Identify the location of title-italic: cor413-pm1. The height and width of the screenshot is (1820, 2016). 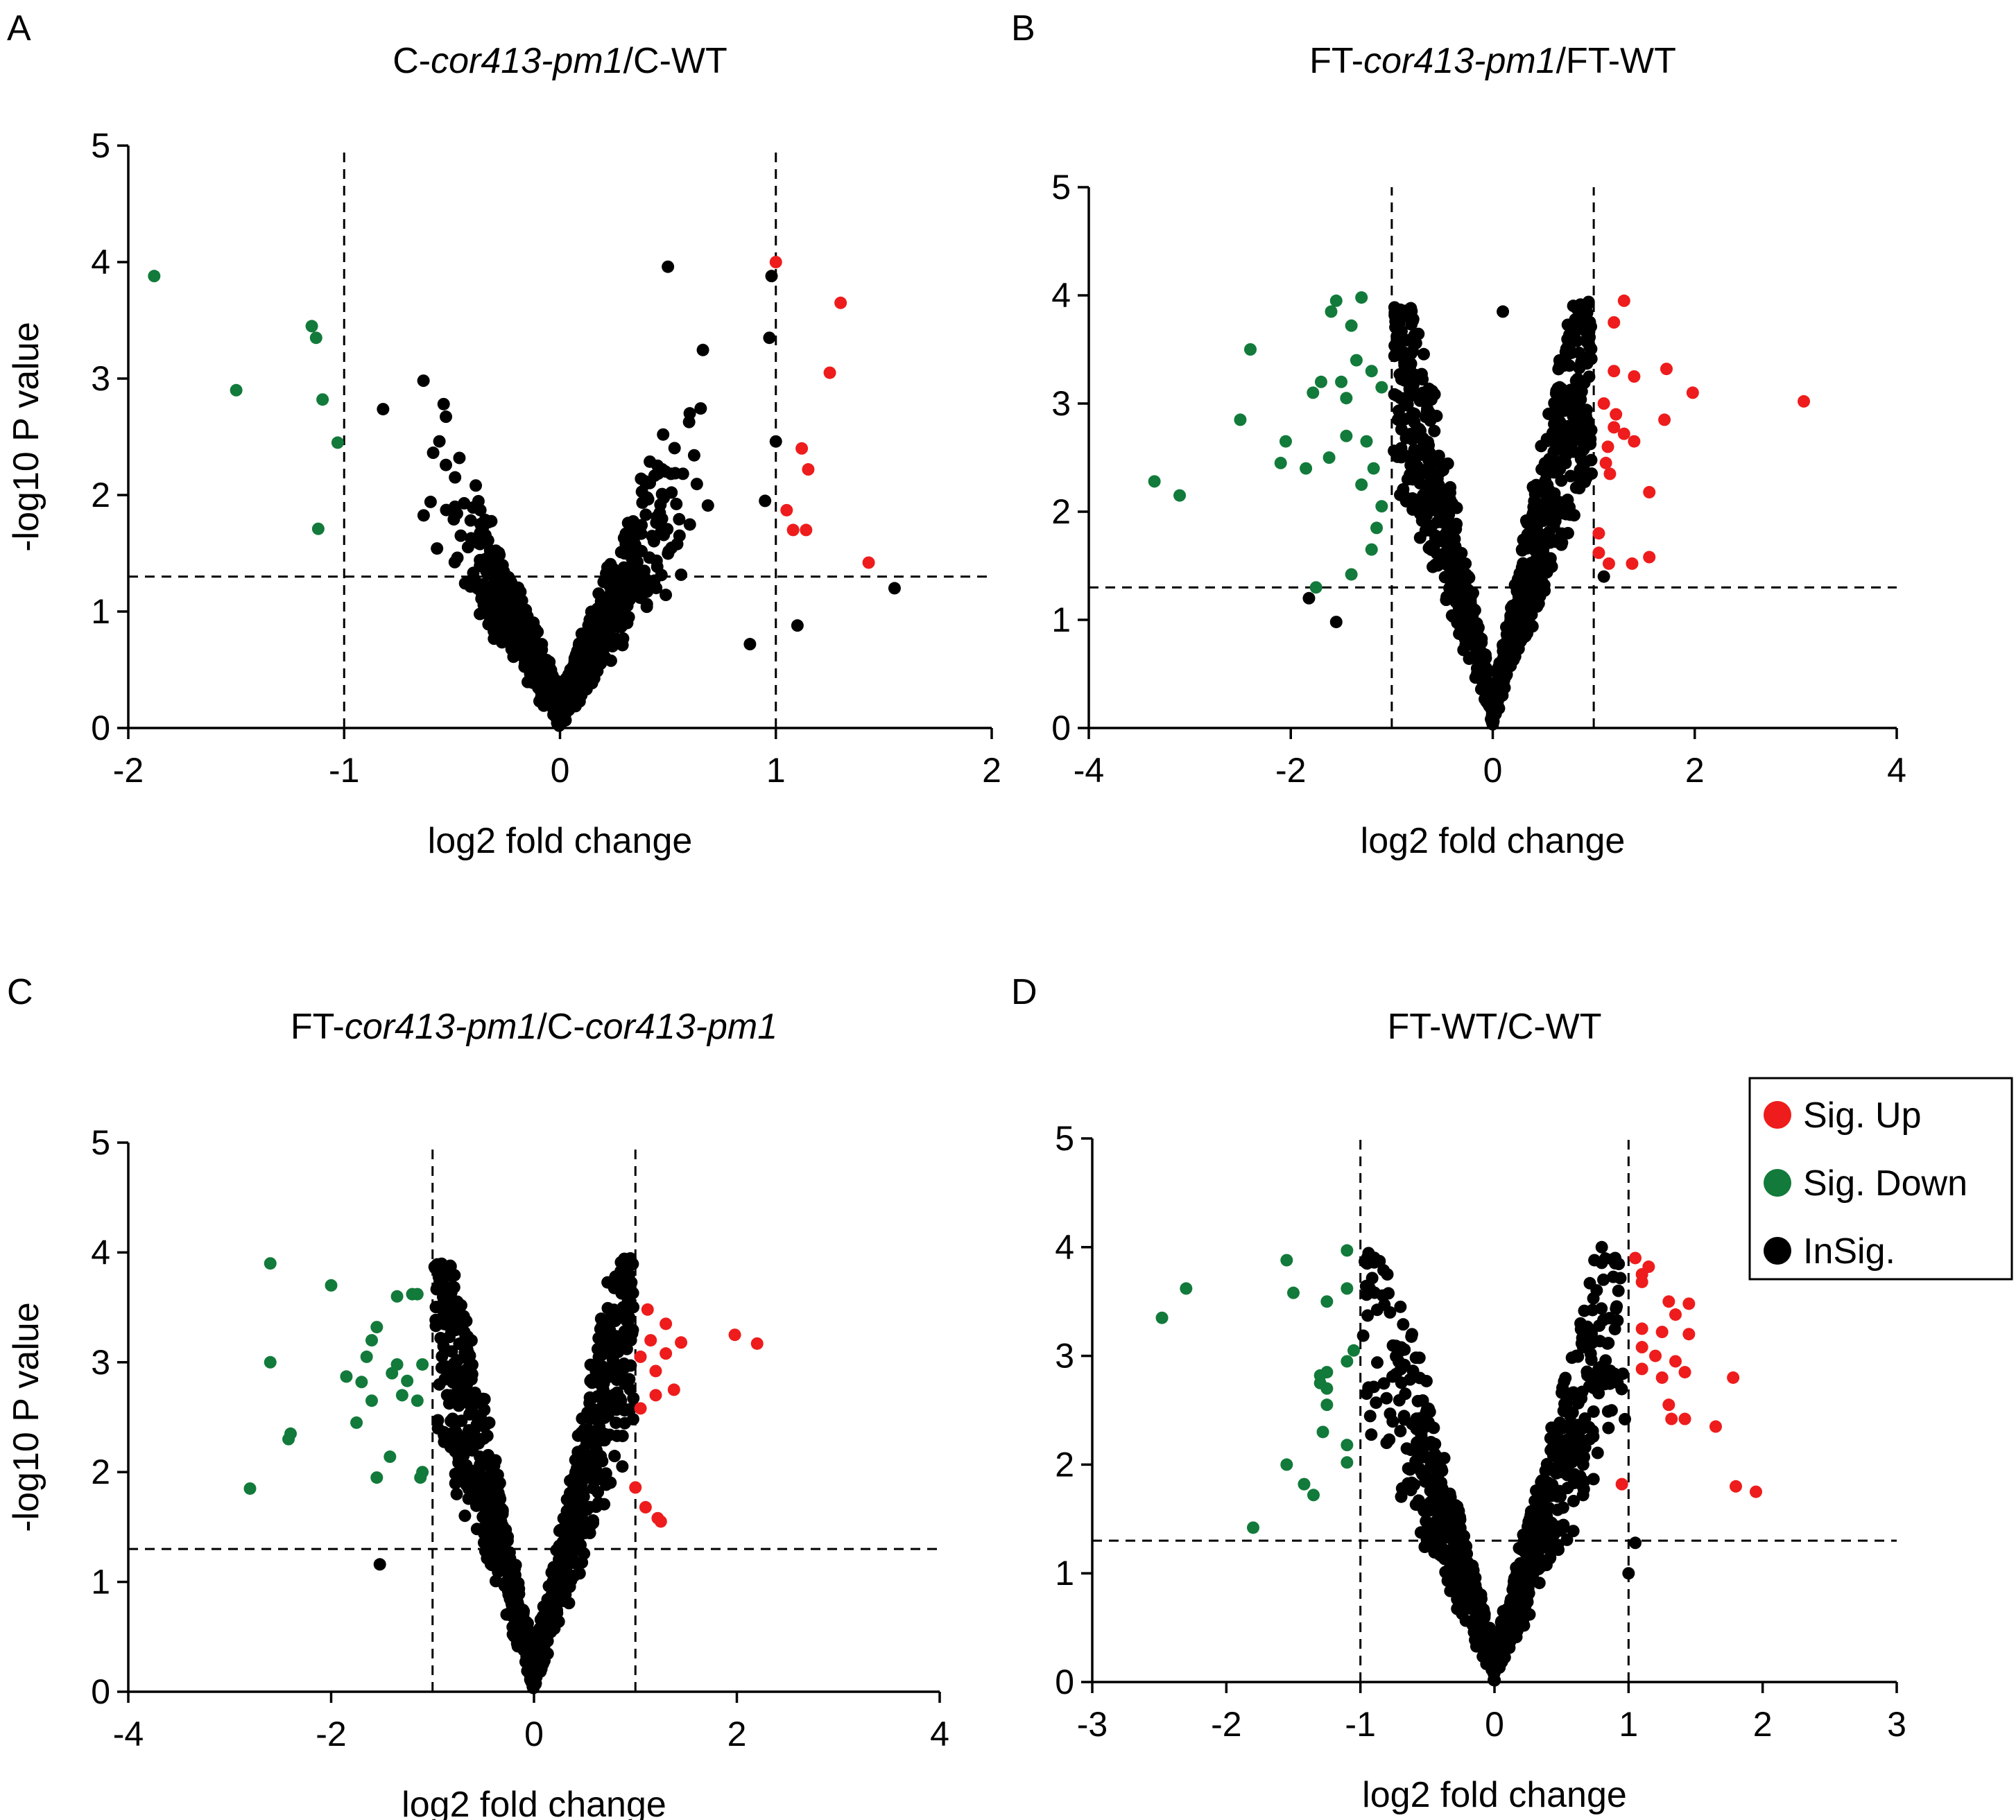
(527, 61).